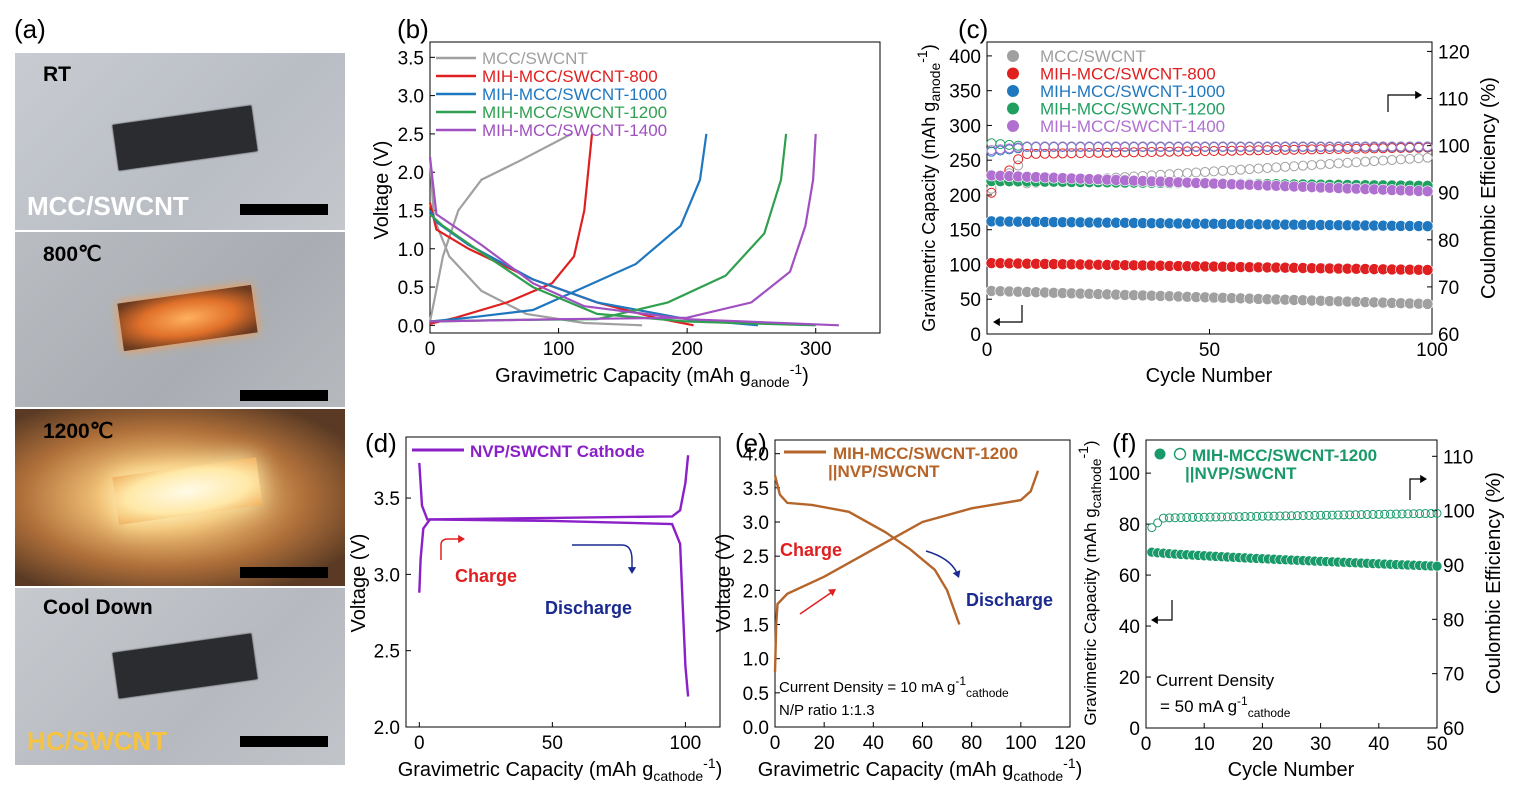 The image size is (1520, 791). Describe the element at coordinates (98, 607) in the screenshot. I see `photo-title: Cool Down` at that location.